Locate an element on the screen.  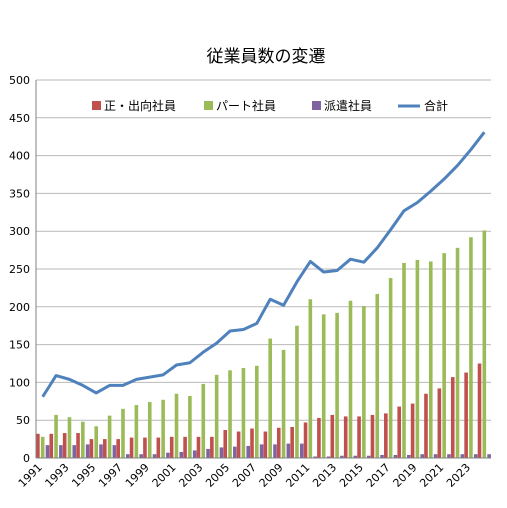
x-tick-label: 2013 is located at coordinates (324, 475).